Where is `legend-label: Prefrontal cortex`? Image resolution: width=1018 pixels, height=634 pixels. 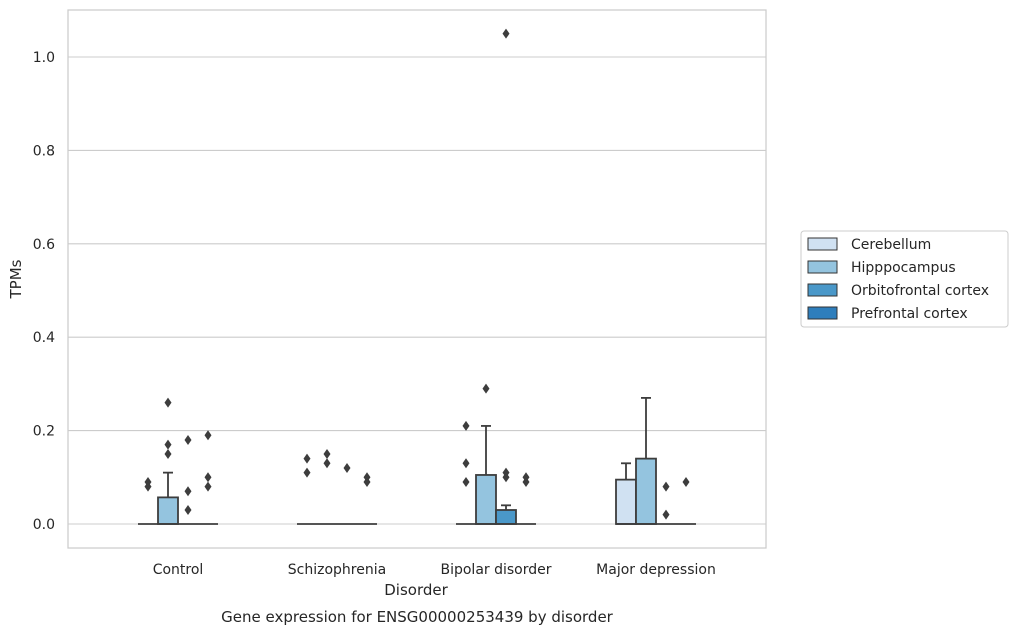 legend-label: Prefrontal cortex is located at coordinates (909, 314).